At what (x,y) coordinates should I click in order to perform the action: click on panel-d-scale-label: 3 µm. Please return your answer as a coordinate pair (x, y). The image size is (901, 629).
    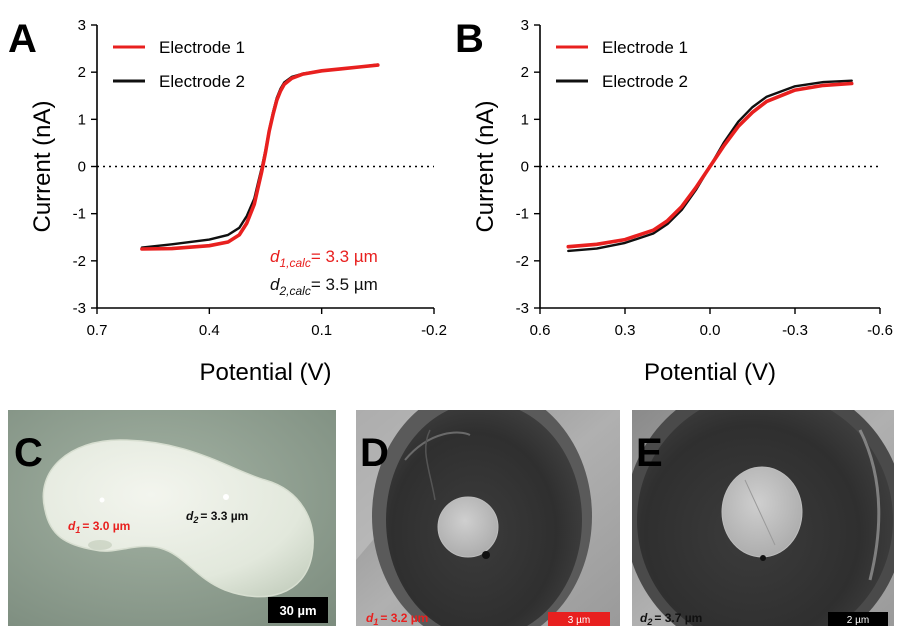
    Looking at the image, I should click on (579, 620).